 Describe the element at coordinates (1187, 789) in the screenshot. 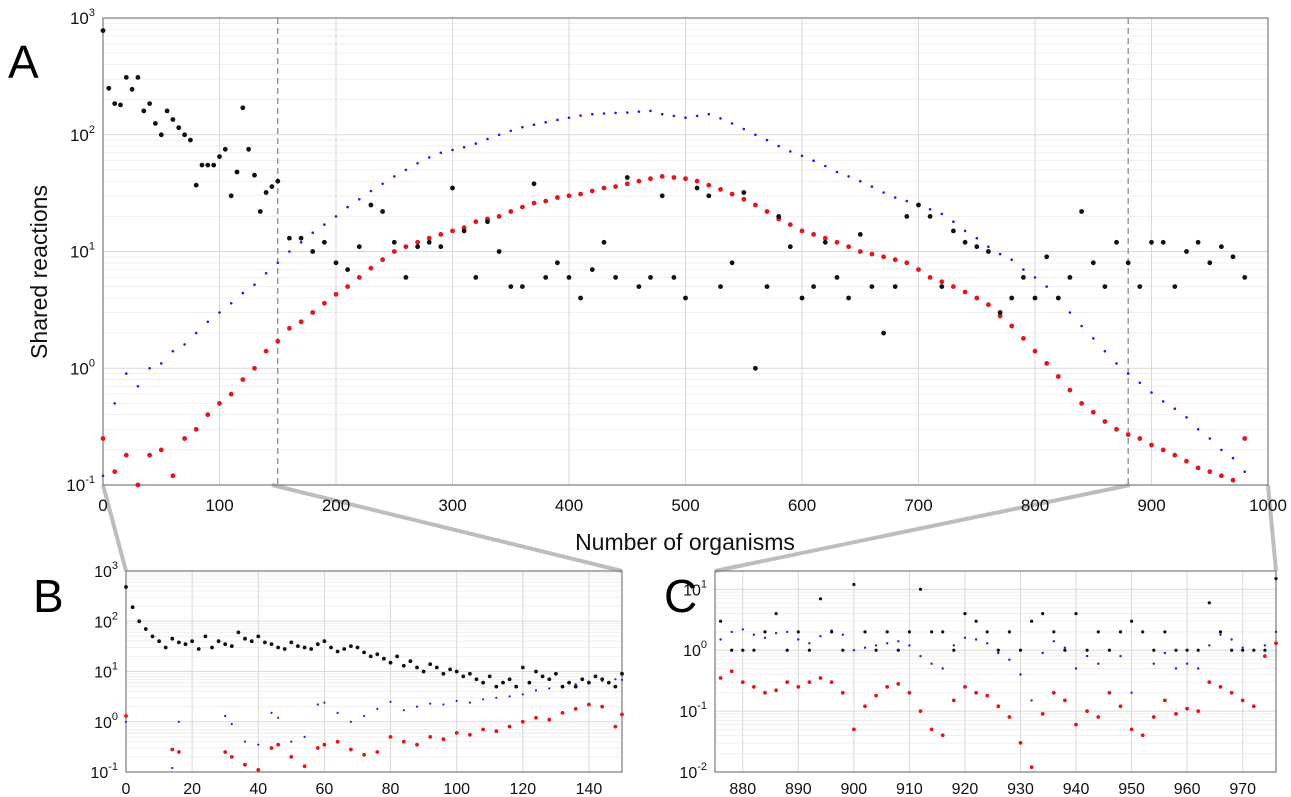

I see `x-tick-label: 960` at that location.